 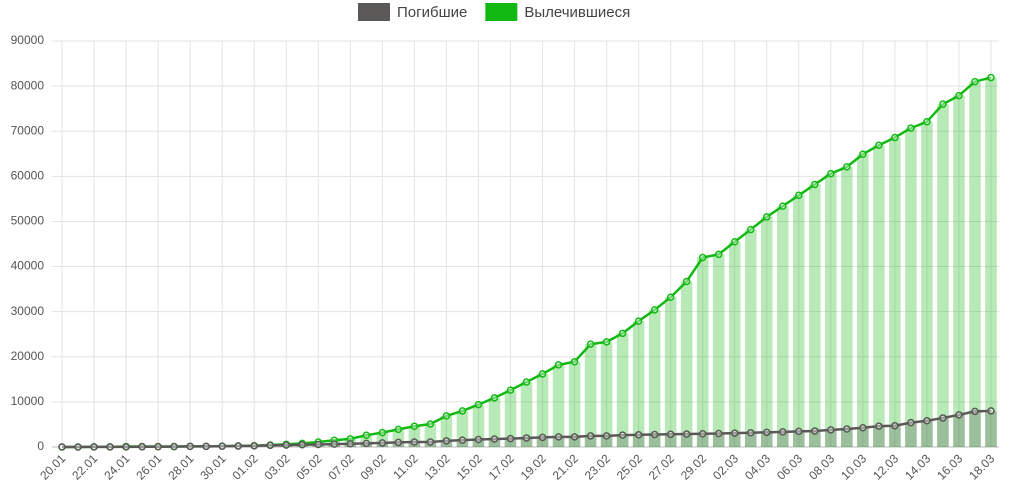 I want to click on x-tick-label: 26.01, so click(x=148, y=466).